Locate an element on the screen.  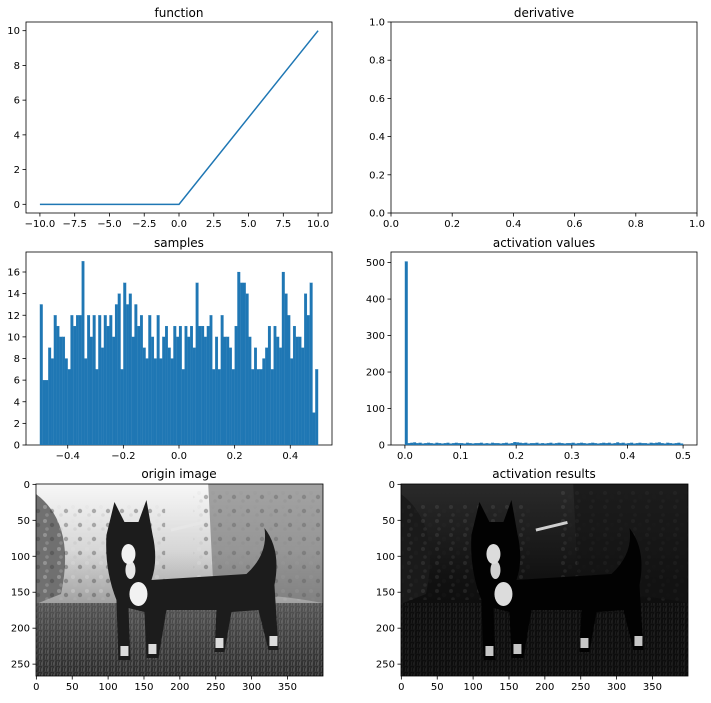
origin-image-title: origin image is located at coordinates (178, 474).